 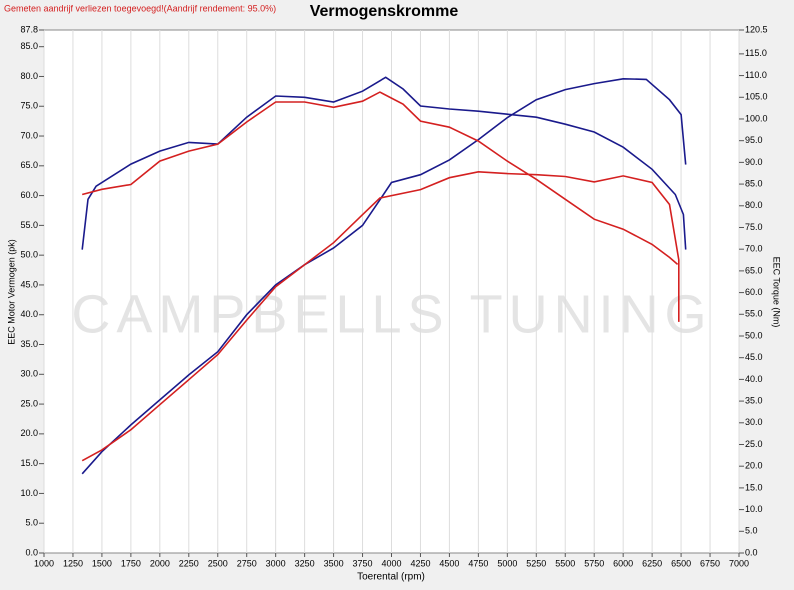 I want to click on x-tick-label: 3750, so click(x=363, y=563).